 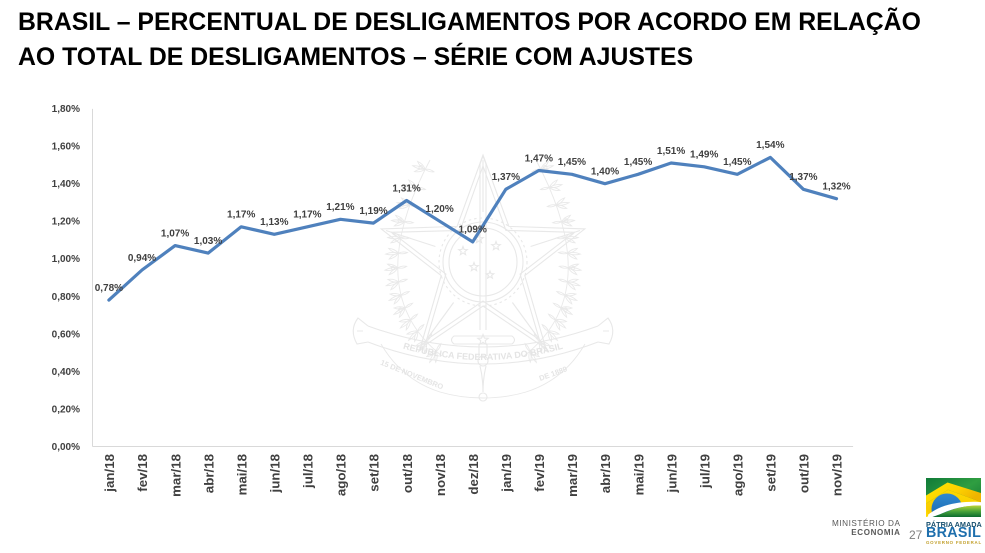 I want to click on svg-text: 1,47%, so click(x=539, y=158).